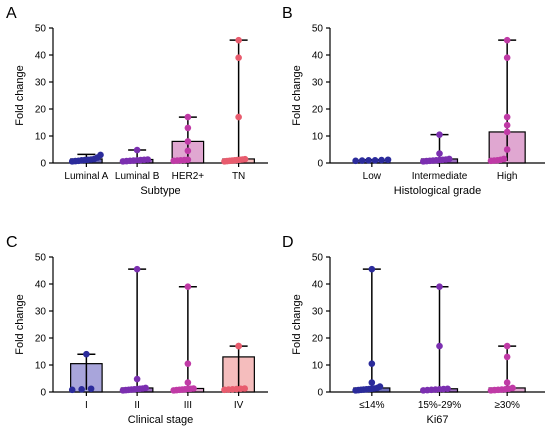 This screenshot has height=430, width=550. I want to click on category-2: HER2+, so click(187, 147).